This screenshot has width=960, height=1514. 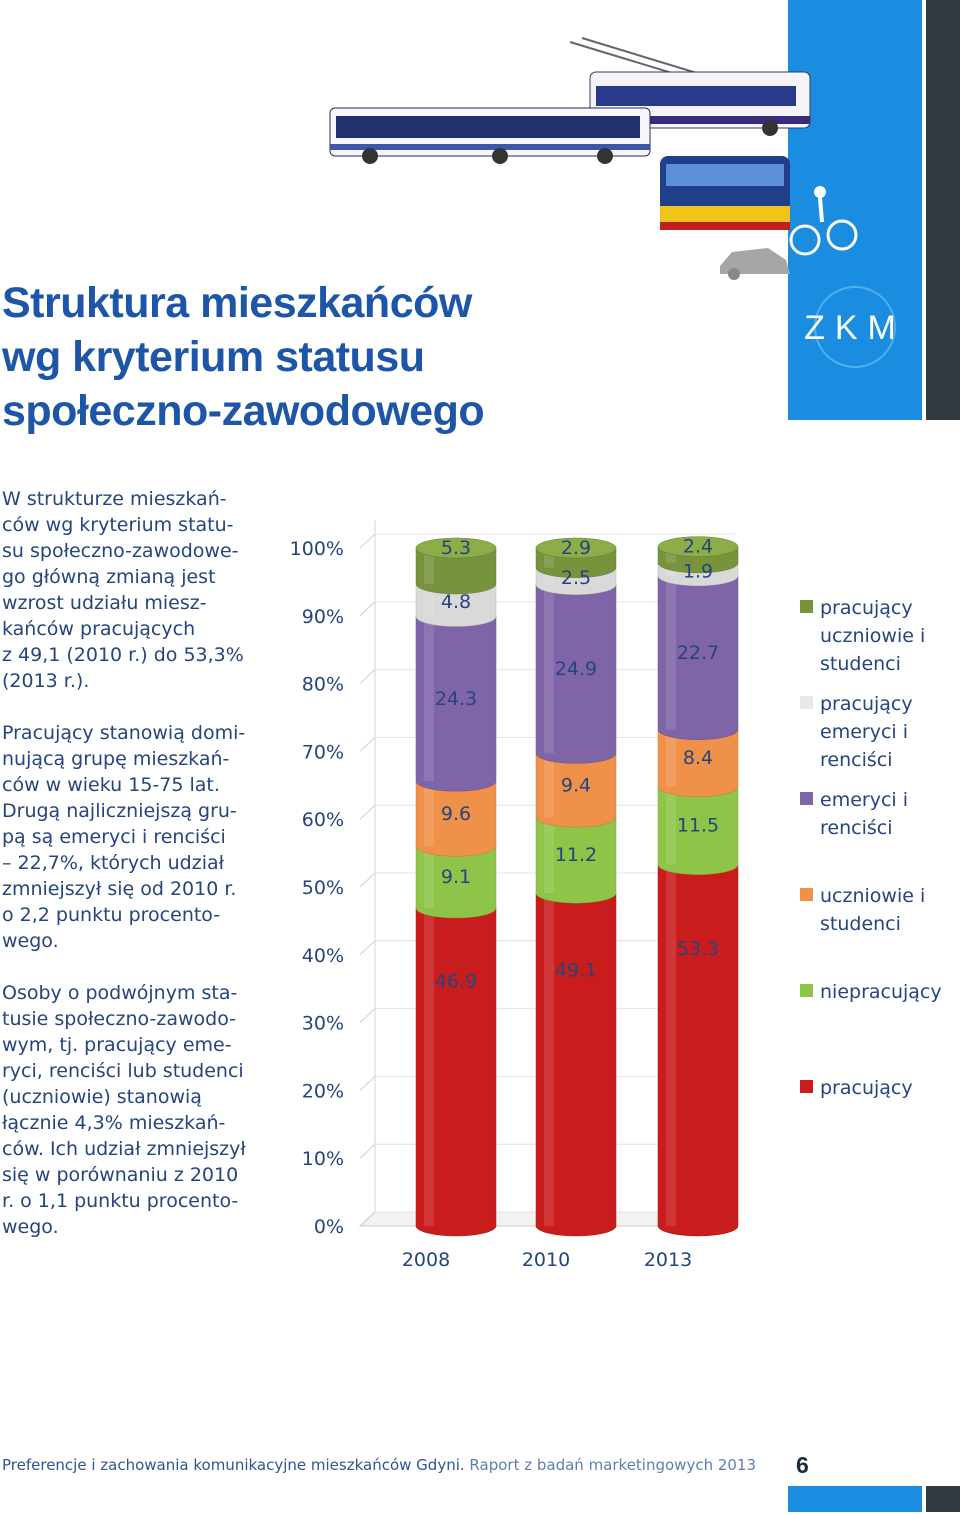 What do you see at coordinates (610, 1465) in the screenshot?
I see `footer-report-suffix: Raport z badań marketingowych 2013` at bounding box center [610, 1465].